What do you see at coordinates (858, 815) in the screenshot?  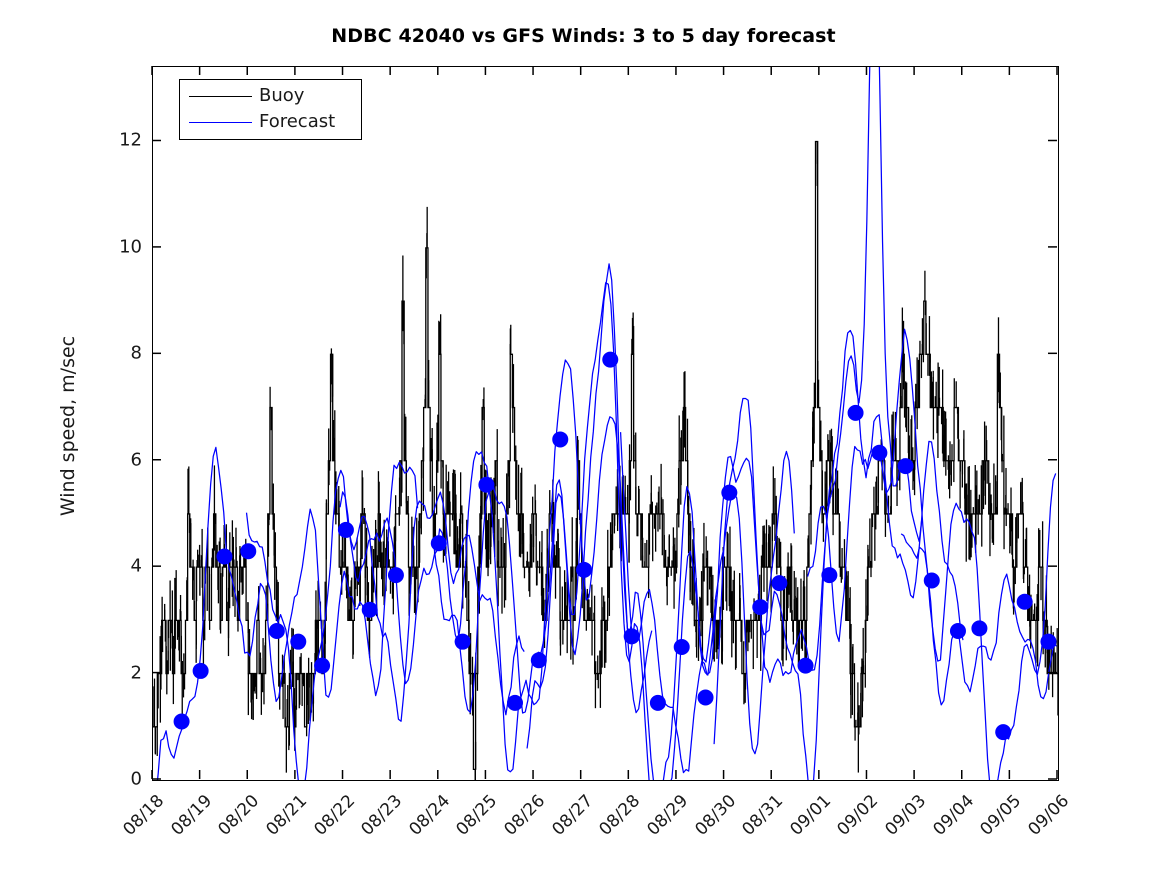 I see `x-tick-label: 09/02` at bounding box center [858, 815].